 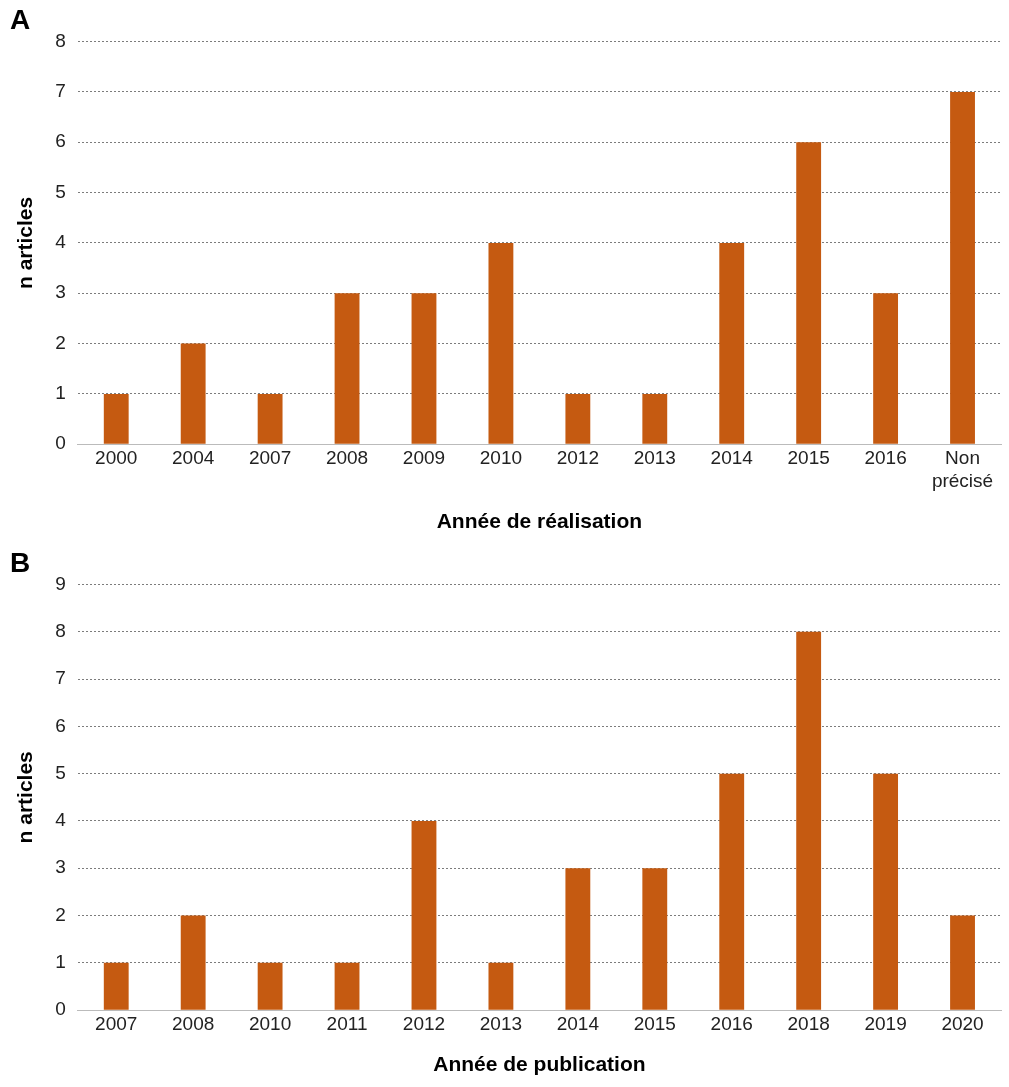 I want to click on x-tick-label: 2019, so click(x=885, y=1023).